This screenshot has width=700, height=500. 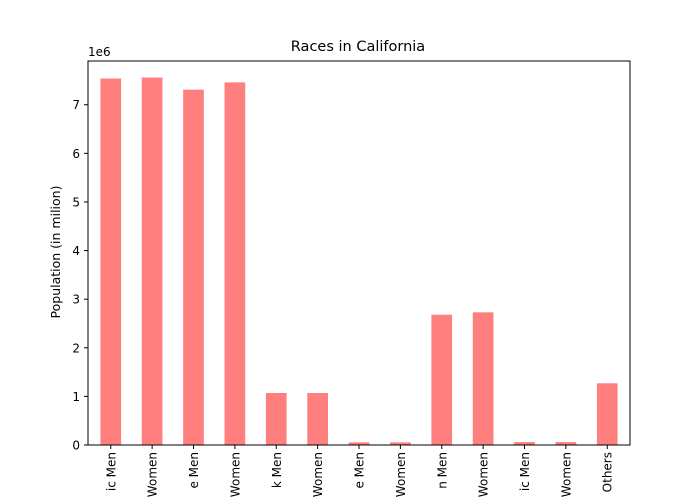 I want to click on y-tick-label: 6, so click(x=76, y=154).